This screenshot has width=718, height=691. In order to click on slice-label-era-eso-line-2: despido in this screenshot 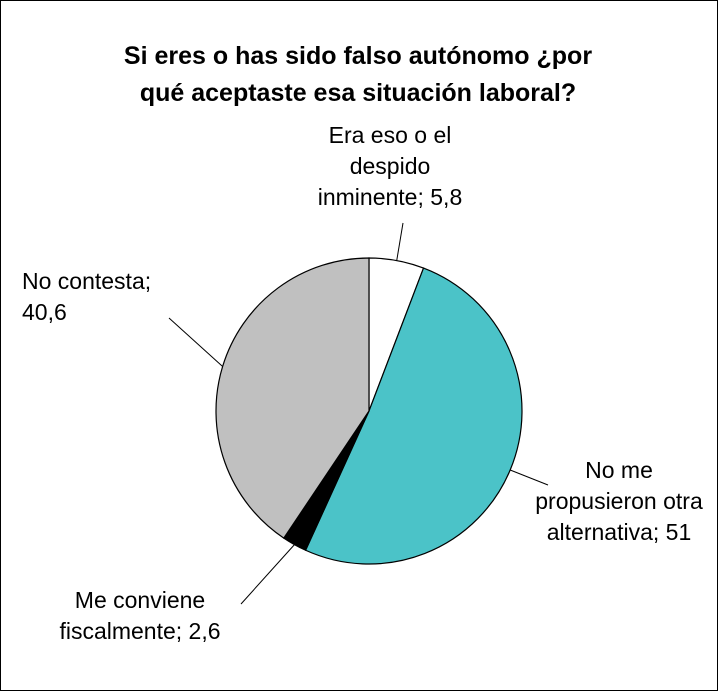, I will do `click(390, 166)`.